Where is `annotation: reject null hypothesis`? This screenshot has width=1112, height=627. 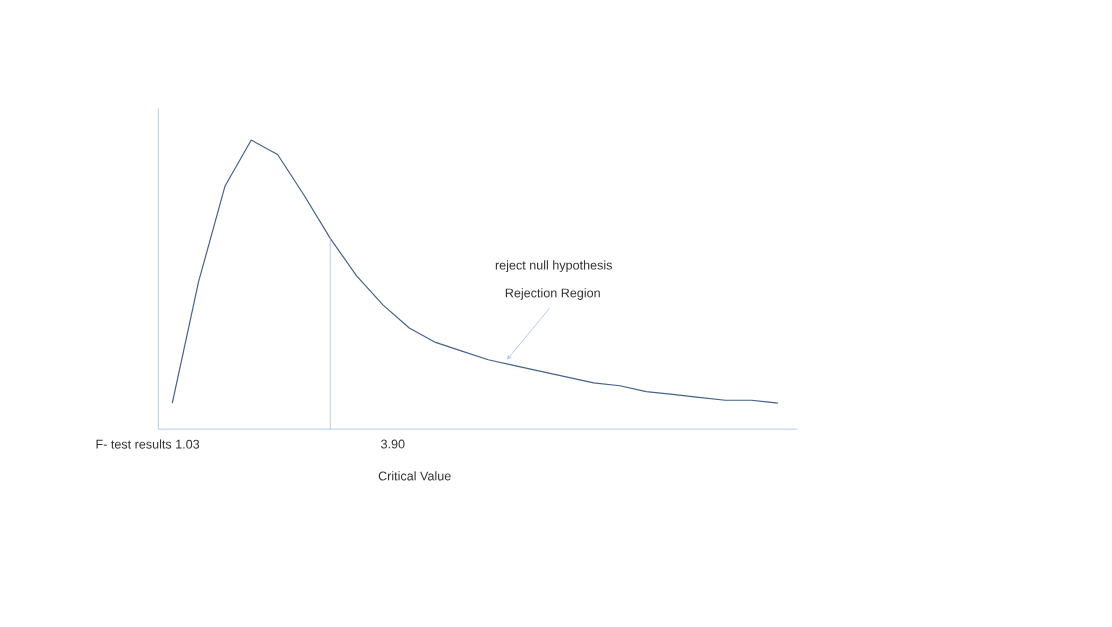 annotation: reject null hypothesis is located at coordinates (553, 266).